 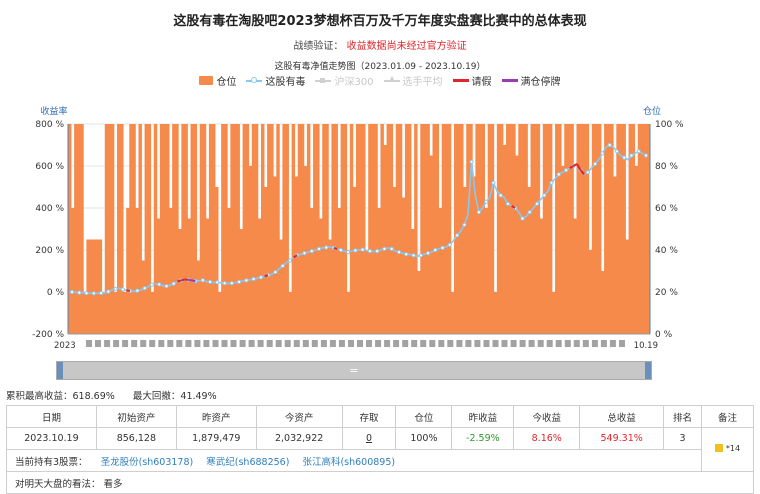 What do you see at coordinates (648, 370) in the screenshot?
I see `range-slider-right-handle` at bounding box center [648, 370].